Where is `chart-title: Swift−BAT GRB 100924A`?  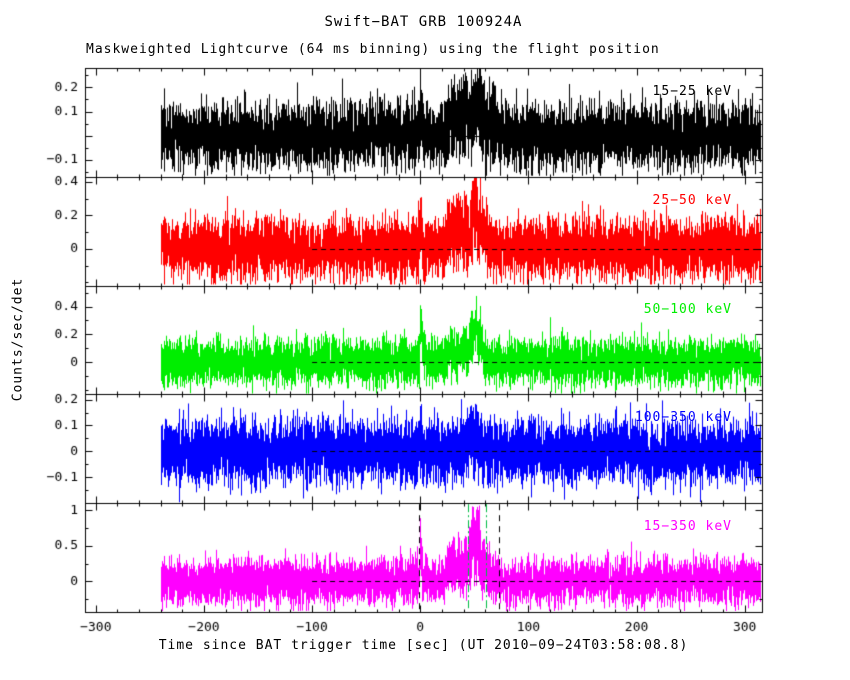 chart-title: Swift−BAT GRB 100924A is located at coordinates (423, 22).